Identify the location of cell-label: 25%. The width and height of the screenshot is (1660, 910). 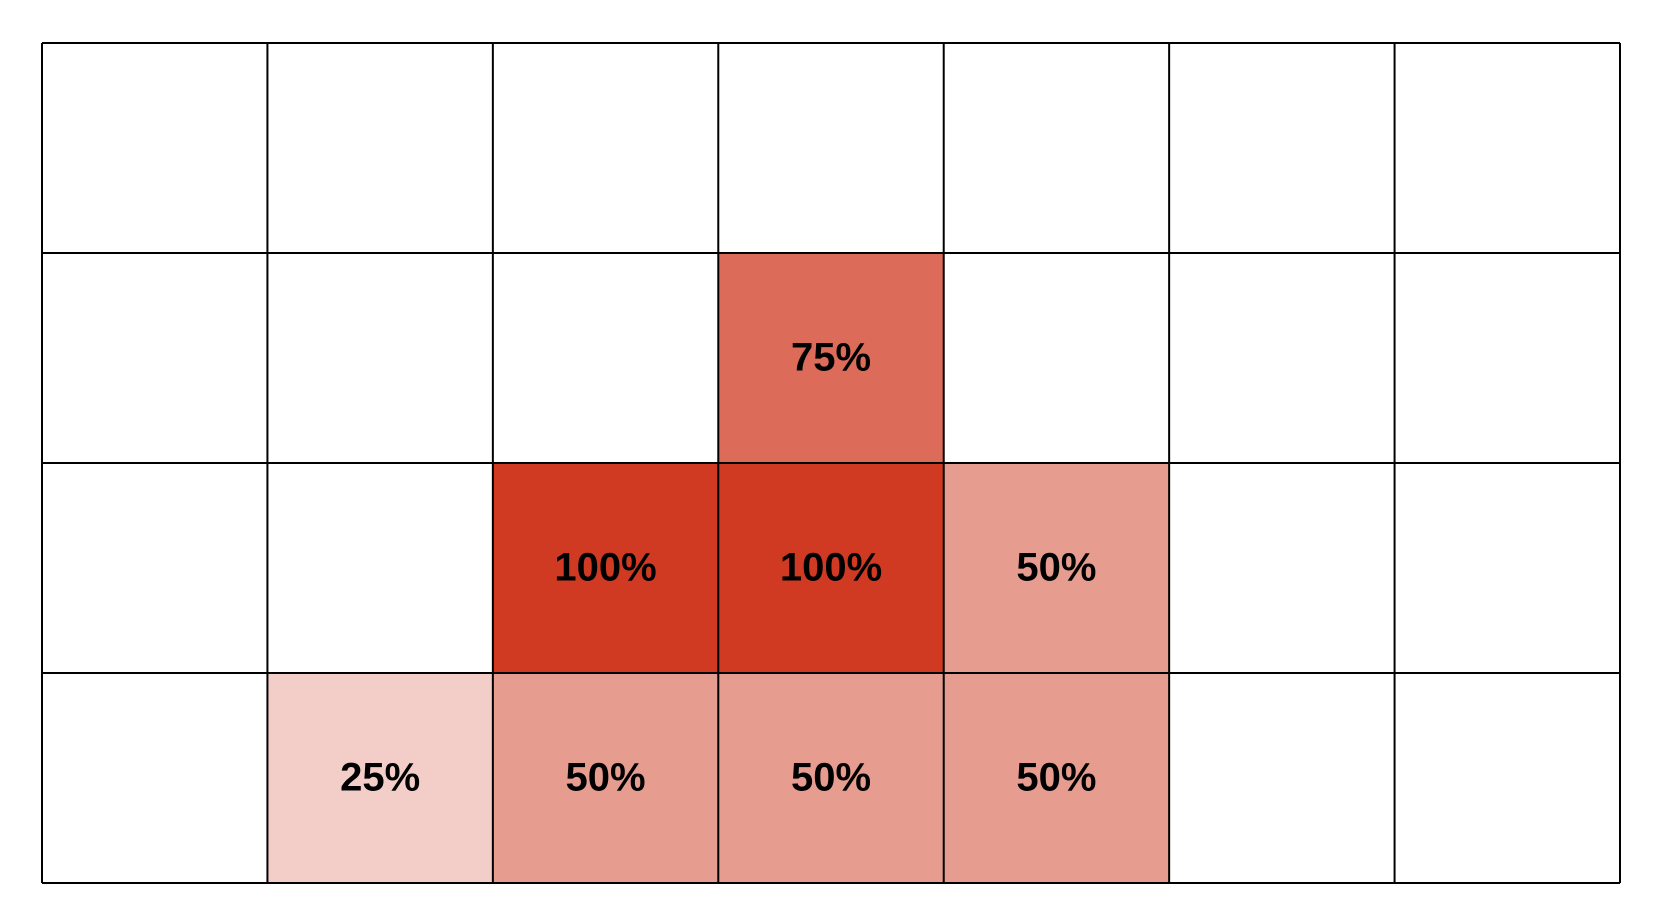
(380, 778).